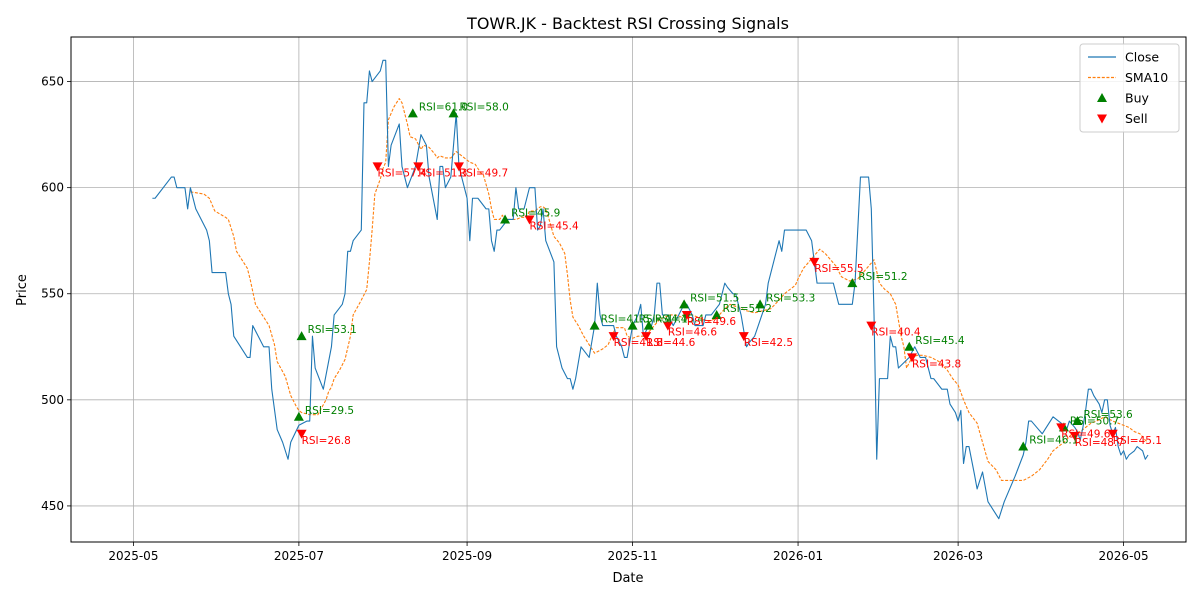 This screenshot has width=1200, height=600. Describe the element at coordinates (52, 82) in the screenshot. I see `y-tick-label: 650` at that location.